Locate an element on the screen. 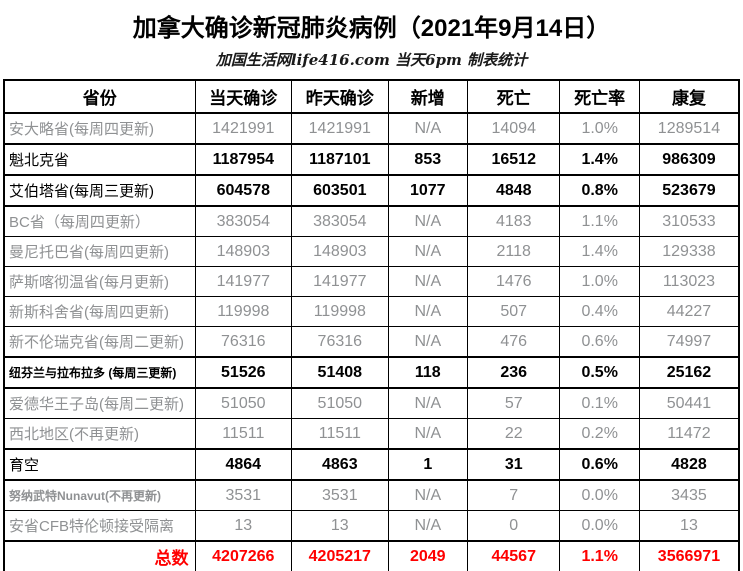 The image size is (743, 571). table-row: 魁北克省 1187954 1187101 853 16512 1.4% 986309 is located at coordinates (371, 159).